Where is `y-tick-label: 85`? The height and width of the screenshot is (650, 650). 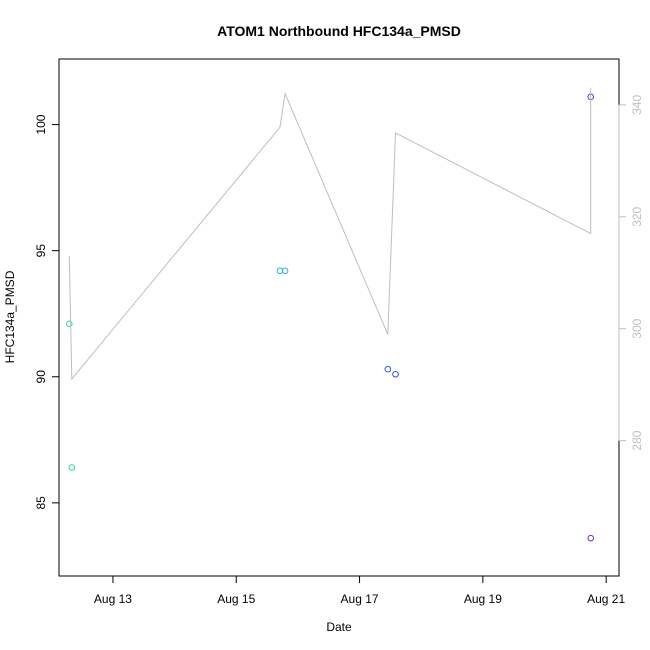
y-tick-label: 85 is located at coordinates (41, 503).